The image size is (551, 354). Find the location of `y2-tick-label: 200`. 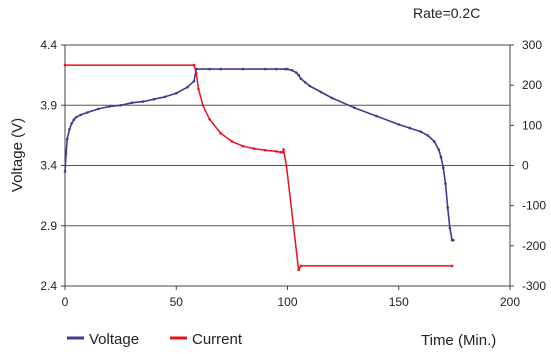

y2-tick-label: 200 is located at coordinates (532, 85).